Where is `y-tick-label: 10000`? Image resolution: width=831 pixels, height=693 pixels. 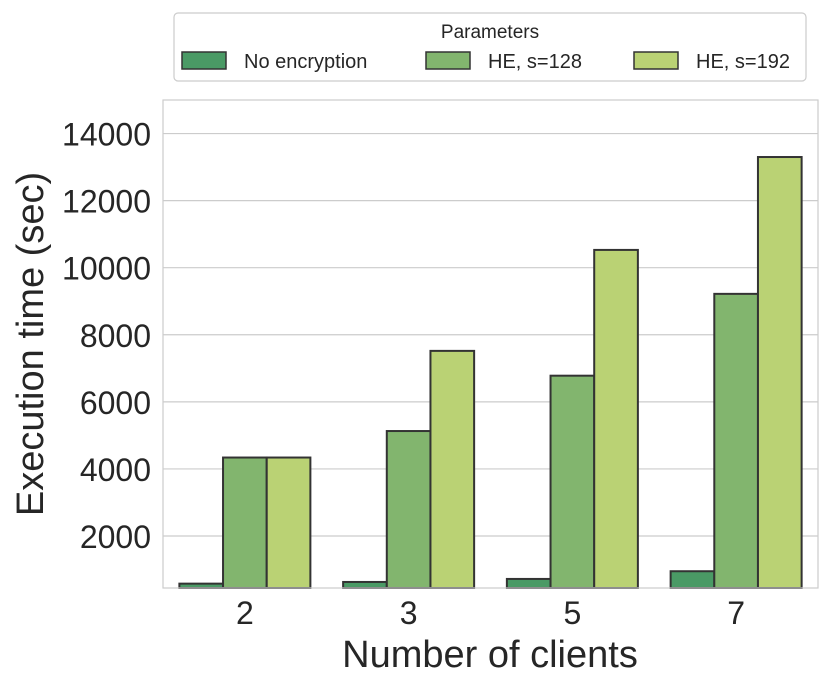 y-tick-label: 10000 is located at coordinates (106, 269).